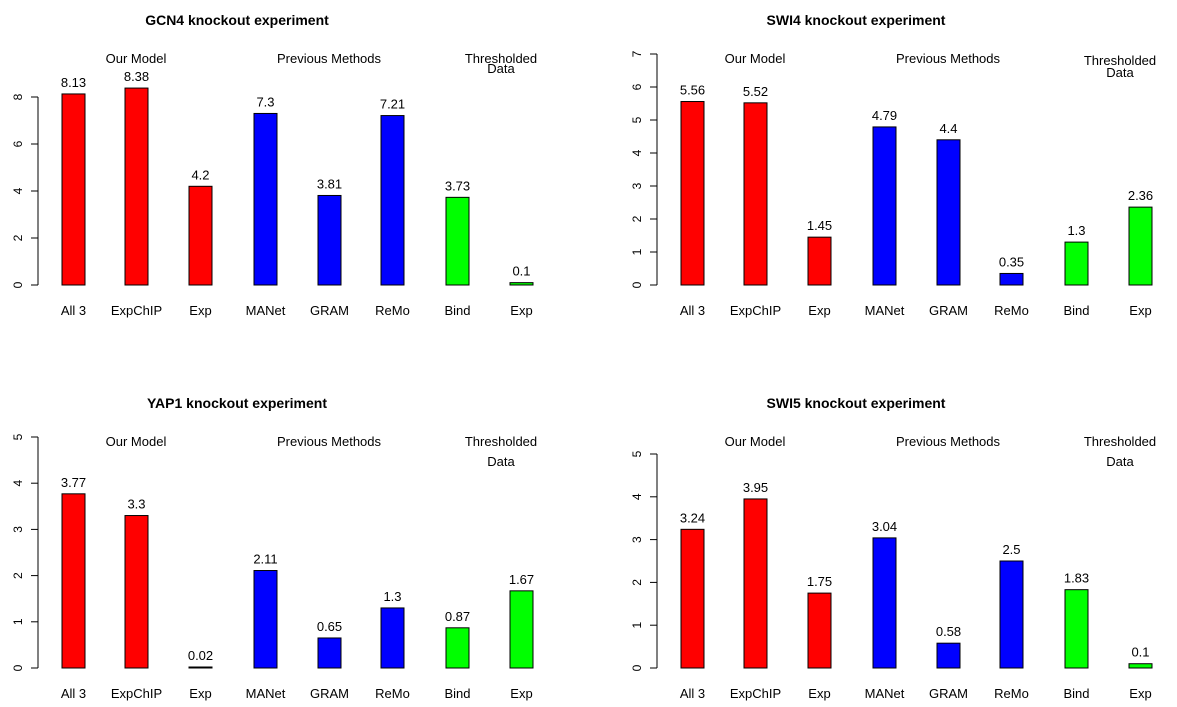 The width and height of the screenshot is (1177, 707). I want to click on bar-value-label: 3.3, so click(136, 504).